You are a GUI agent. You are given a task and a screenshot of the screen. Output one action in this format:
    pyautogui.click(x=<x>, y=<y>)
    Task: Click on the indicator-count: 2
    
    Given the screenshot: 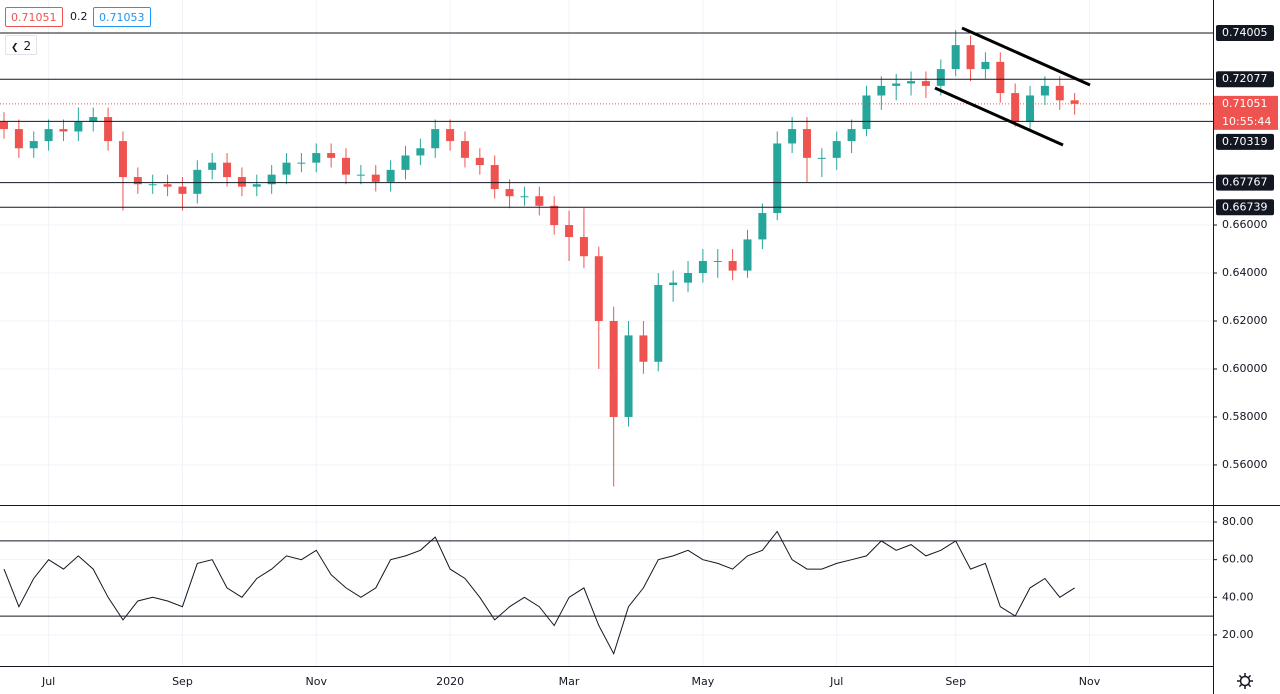 What is the action you would take?
    pyautogui.click(x=27, y=46)
    